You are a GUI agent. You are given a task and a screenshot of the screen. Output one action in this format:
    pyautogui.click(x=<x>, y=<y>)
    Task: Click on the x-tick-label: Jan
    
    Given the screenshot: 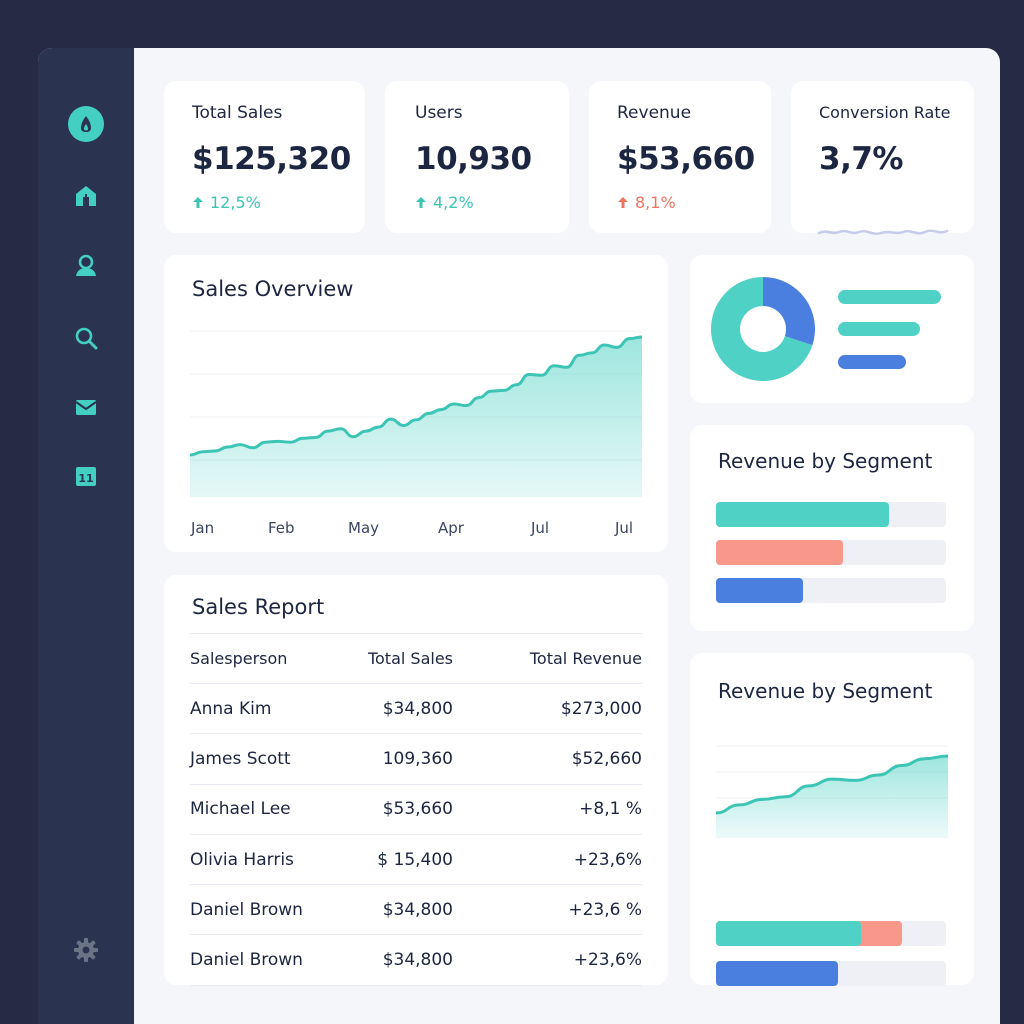 What is the action you would take?
    pyautogui.click(x=203, y=528)
    